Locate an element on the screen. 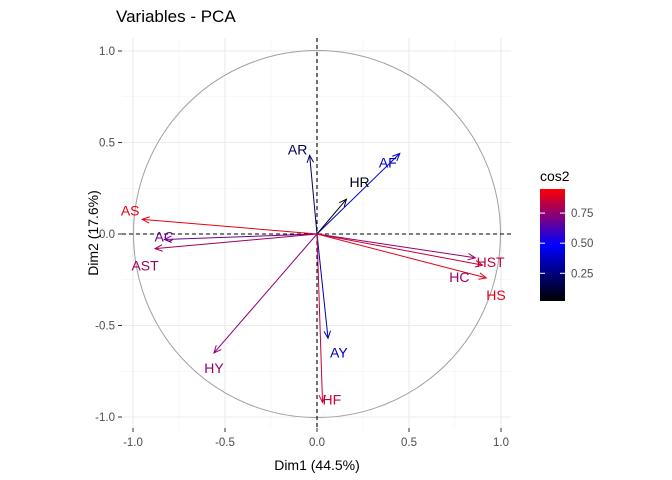 The image size is (672, 480). legend-title: cos2 is located at coordinates (555, 176).